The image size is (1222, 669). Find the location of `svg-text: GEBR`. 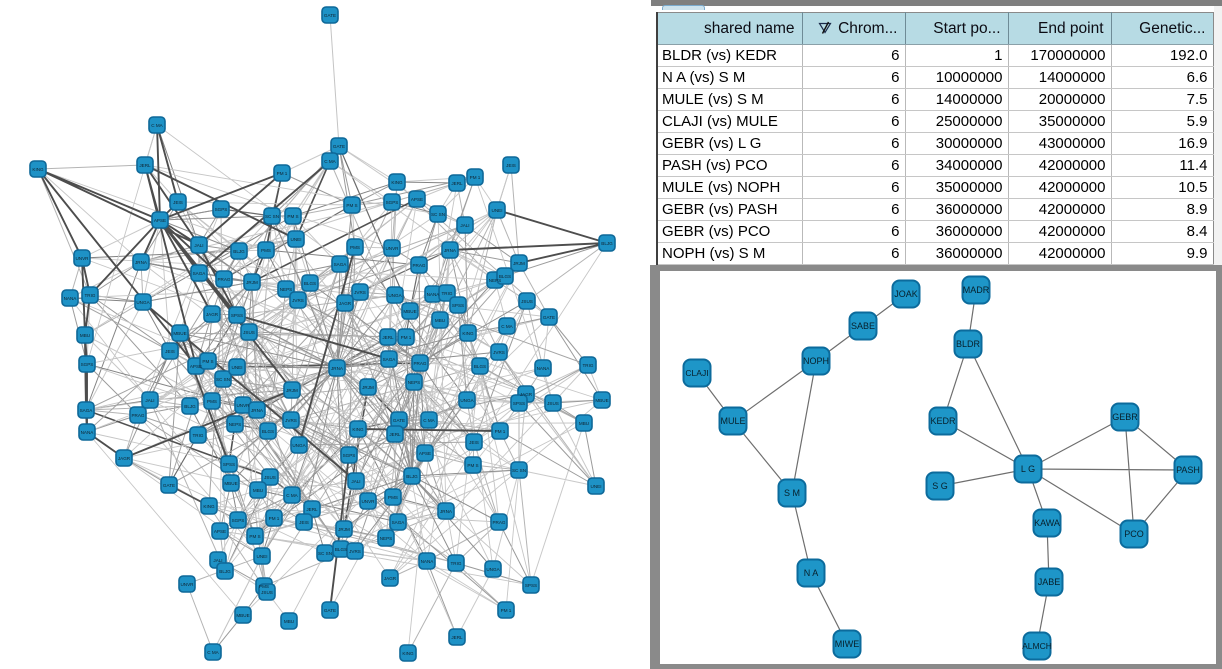

svg-text: GEBR is located at coordinates (1125, 417).